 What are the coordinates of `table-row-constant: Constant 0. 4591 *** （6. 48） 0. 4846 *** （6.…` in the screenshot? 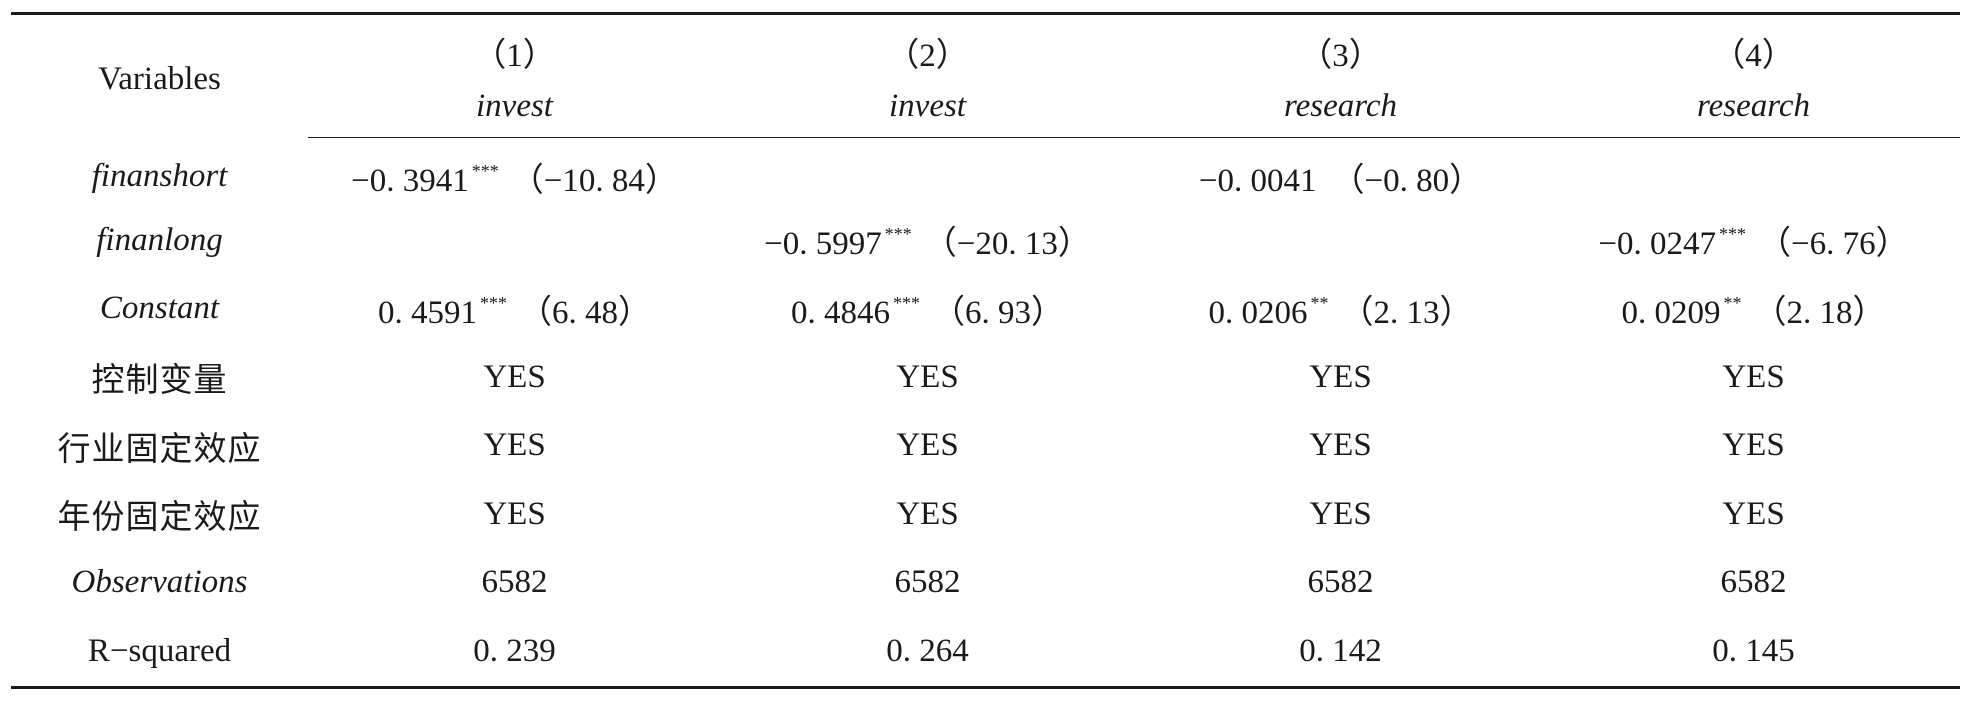 It's located at (985, 309).